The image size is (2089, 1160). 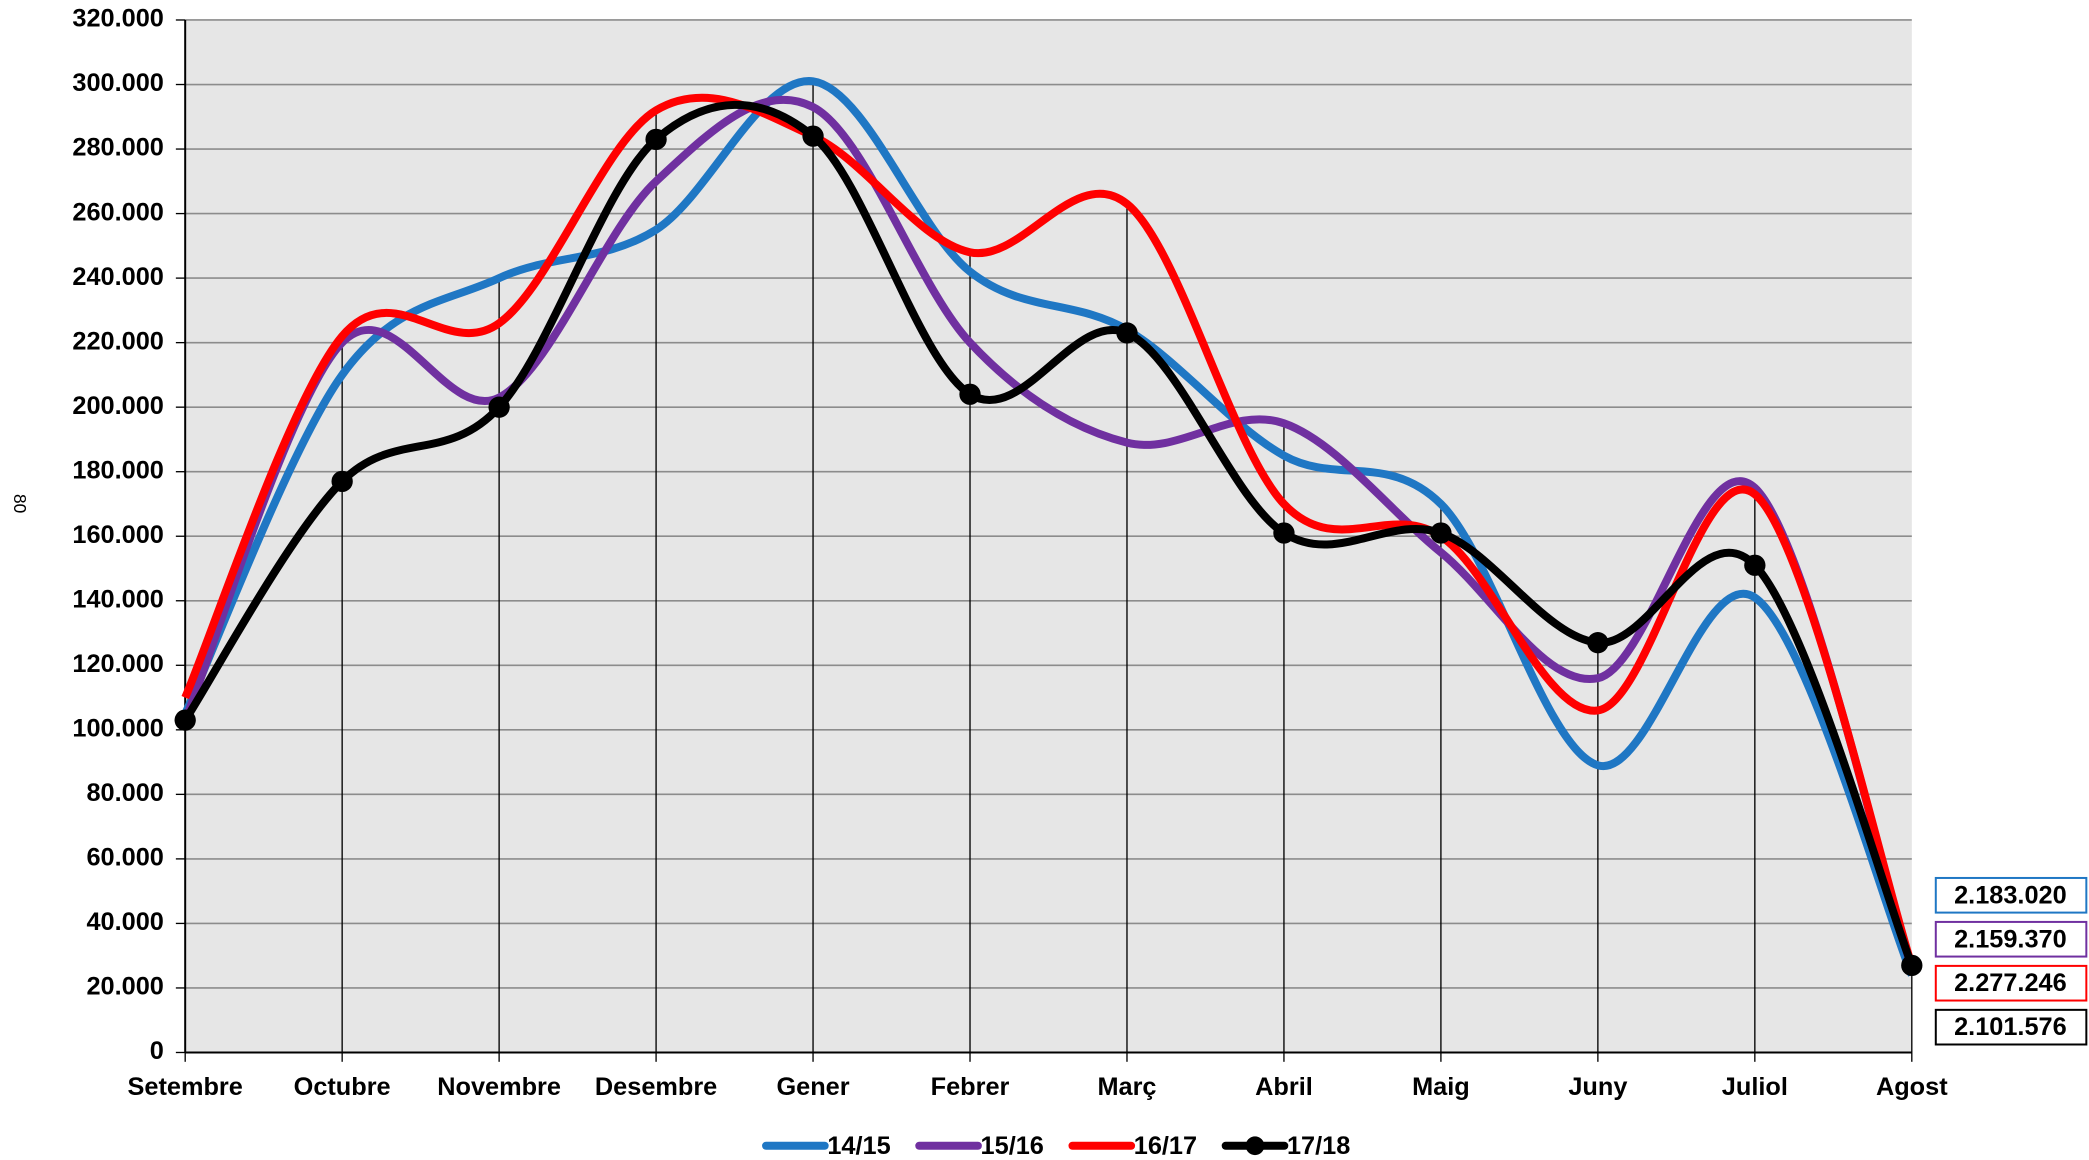 I want to click on y-tick-label: 80.000, so click(x=124, y=793).